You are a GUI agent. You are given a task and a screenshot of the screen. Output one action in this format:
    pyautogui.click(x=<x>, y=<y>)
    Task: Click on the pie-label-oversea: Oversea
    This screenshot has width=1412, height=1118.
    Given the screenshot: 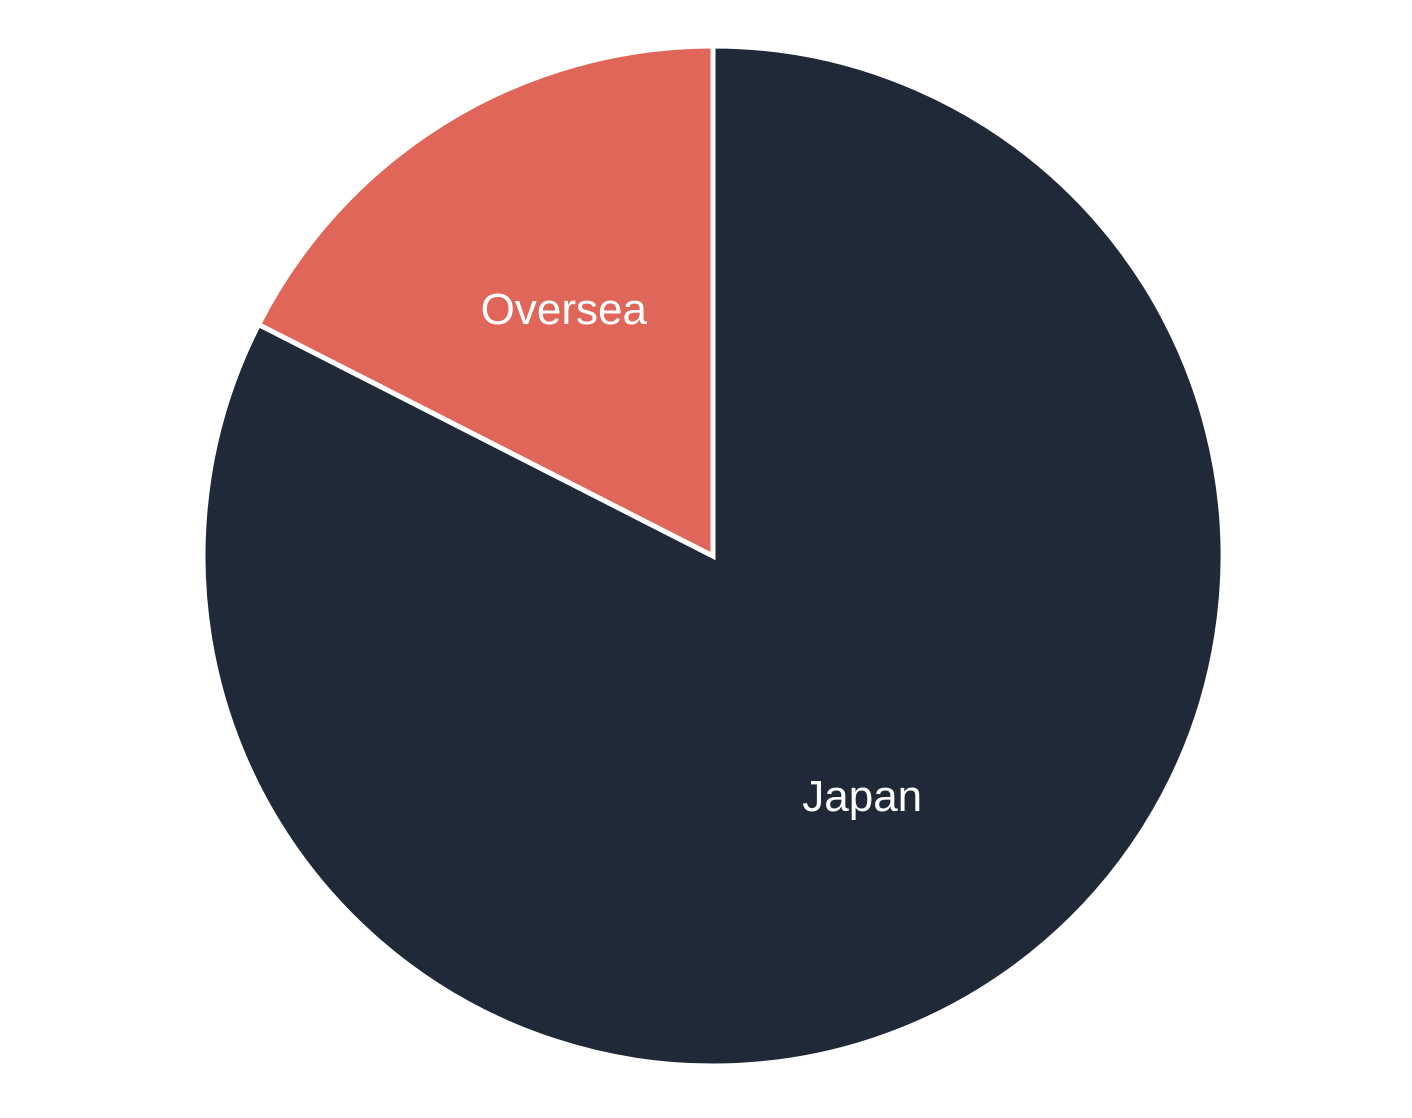 What is the action you would take?
    pyautogui.click(x=564, y=309)
    